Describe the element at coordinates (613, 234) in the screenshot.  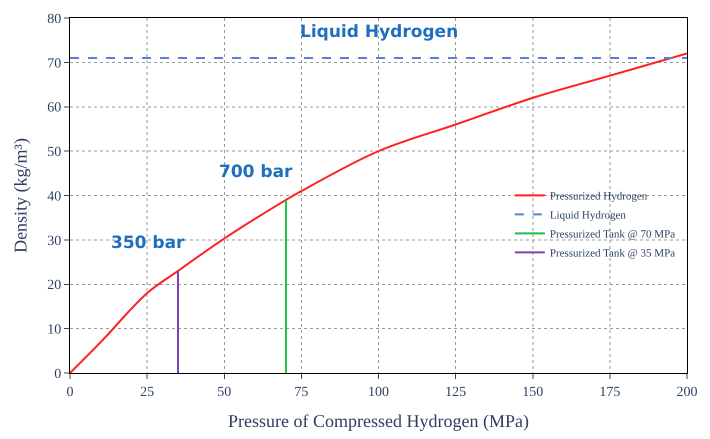
I see `legend-label: Pressurized Tank @ 70 MPa` at that location.